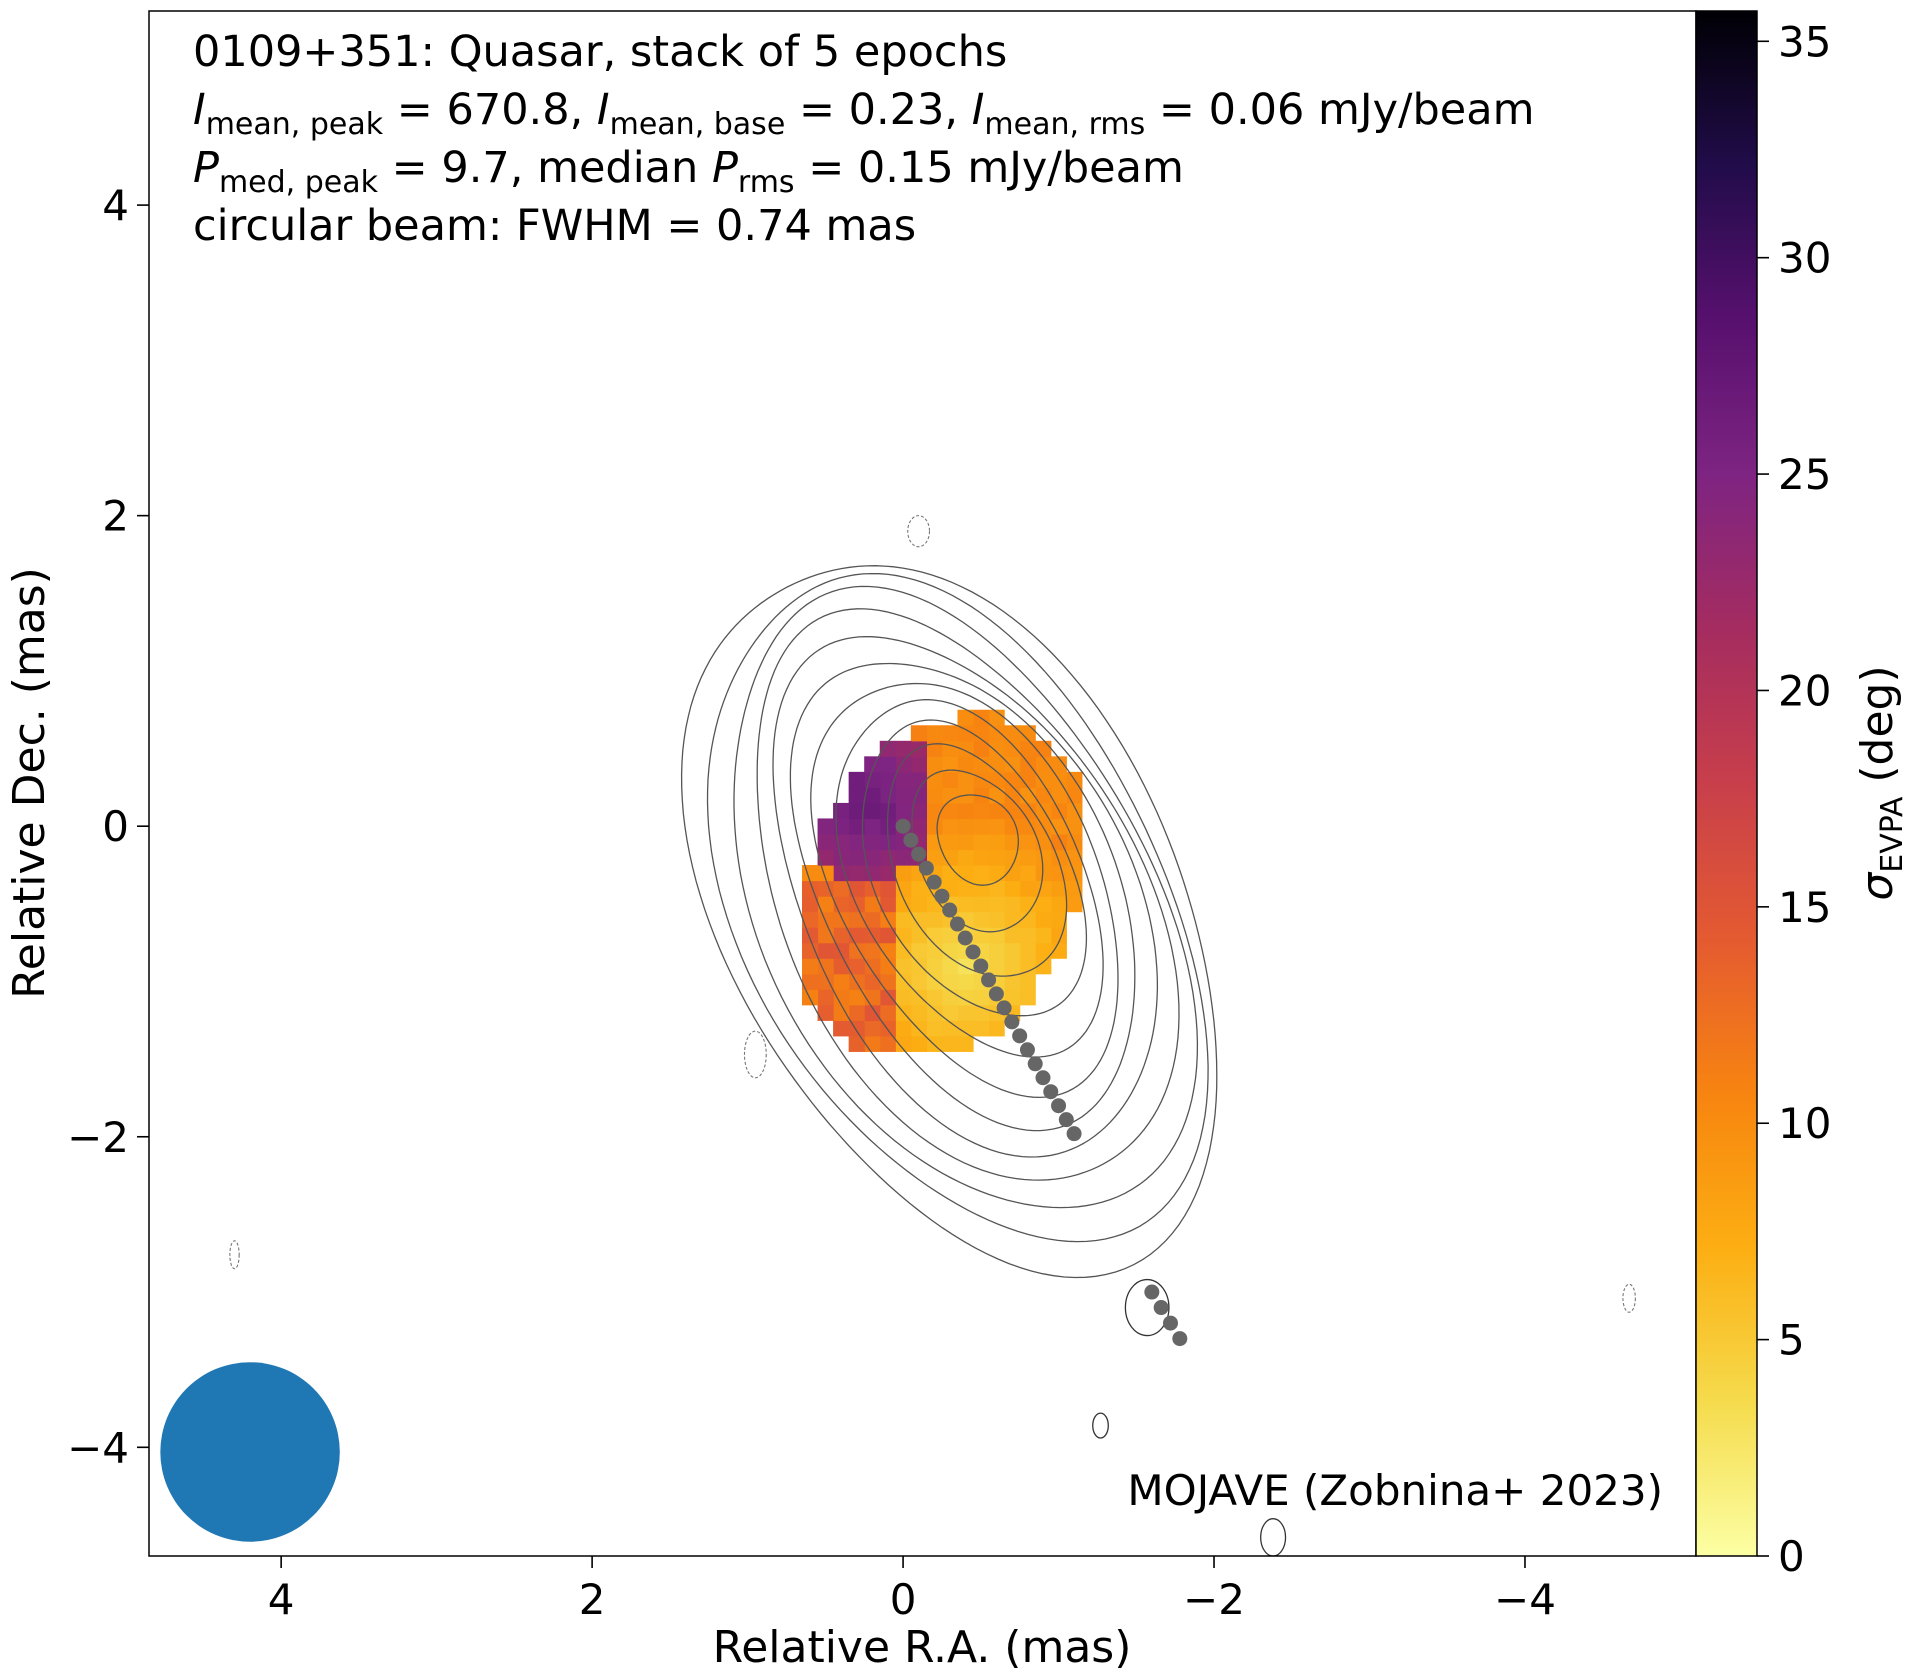 Image resolution: width=1905 pixels, height=1674 pixels. Describe the element at coordinates (1791, 1556) in the screenshot. I see `colorbar-tick-label: 0` at that location.